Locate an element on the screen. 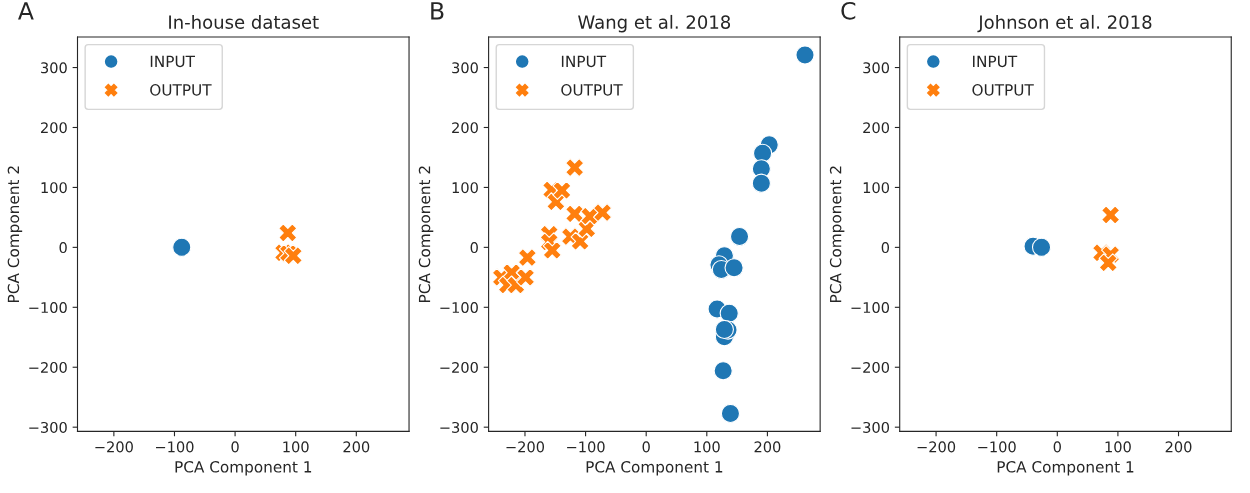  chart-title: Wang et al. 2018 is located at coordinates (654, 23).